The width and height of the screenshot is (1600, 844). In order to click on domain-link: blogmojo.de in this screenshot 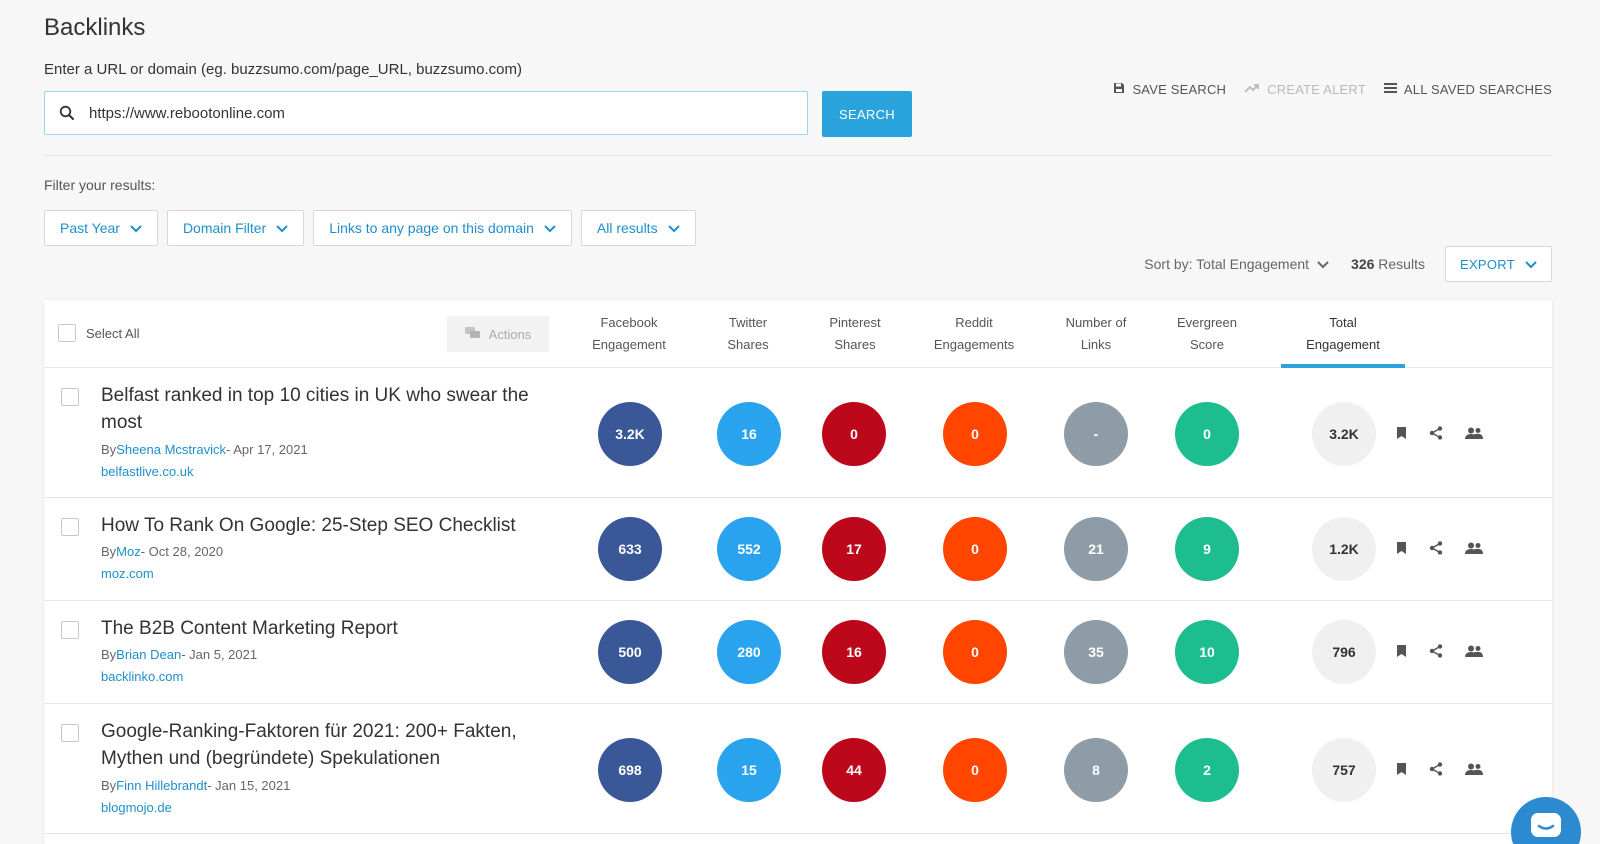, I will do `click(136, 807)`.